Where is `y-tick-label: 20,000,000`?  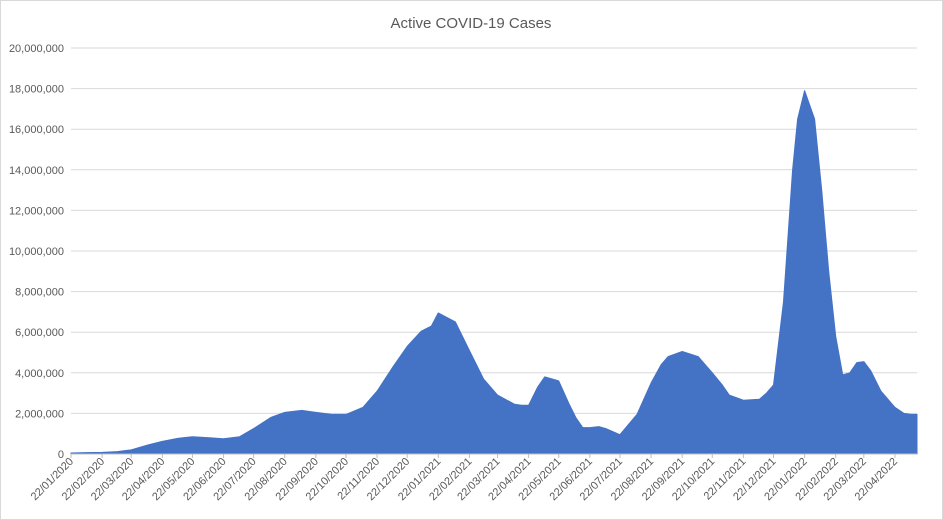 y-tick-label: 20,000,000 is located at coordinates (36, 49).